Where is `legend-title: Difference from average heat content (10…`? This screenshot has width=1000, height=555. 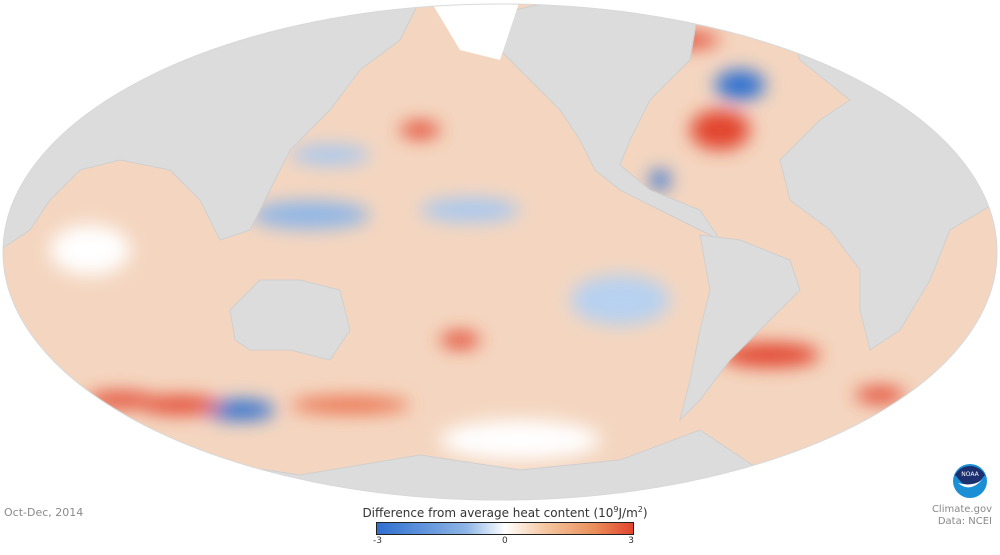
legend-title: Difference from average heat content (10… is located at coordinates (505, 512).